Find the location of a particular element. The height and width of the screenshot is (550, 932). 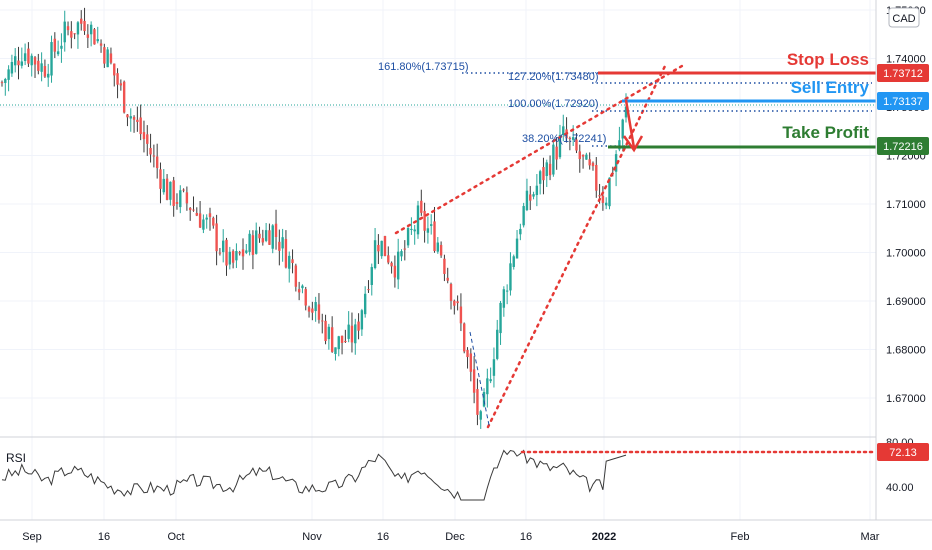

trade-levels: Stop Loss Sell Entry Take Profit is located at coordinates (737, 99).